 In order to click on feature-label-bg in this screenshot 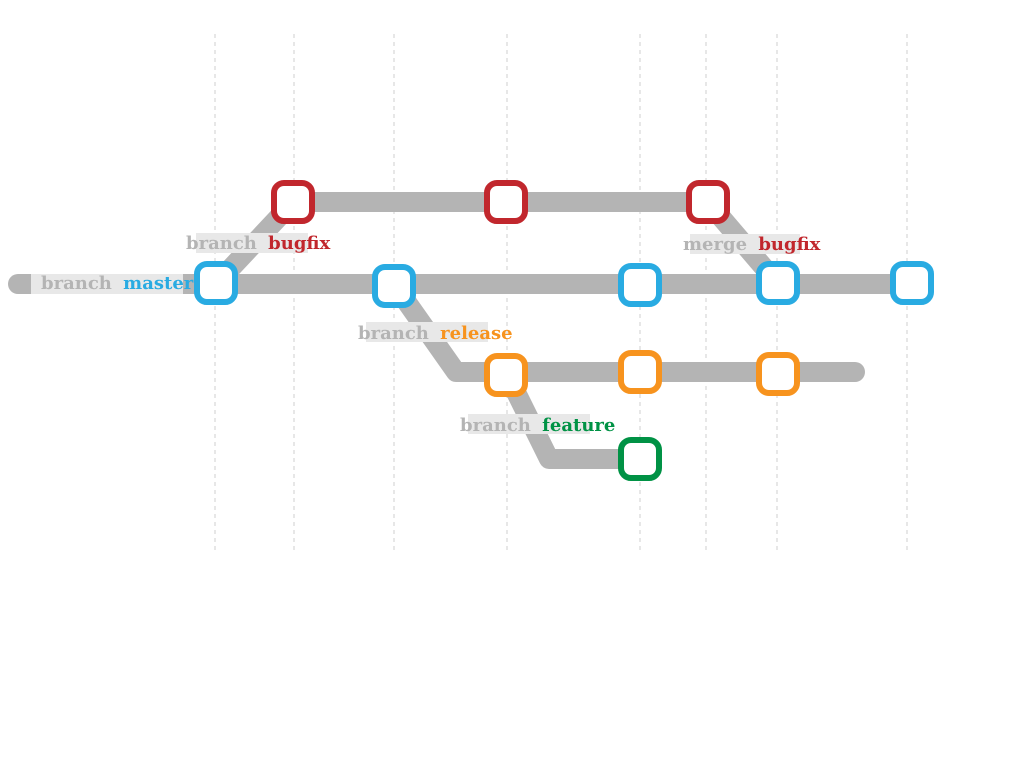, I will do `click(529, 424)`.